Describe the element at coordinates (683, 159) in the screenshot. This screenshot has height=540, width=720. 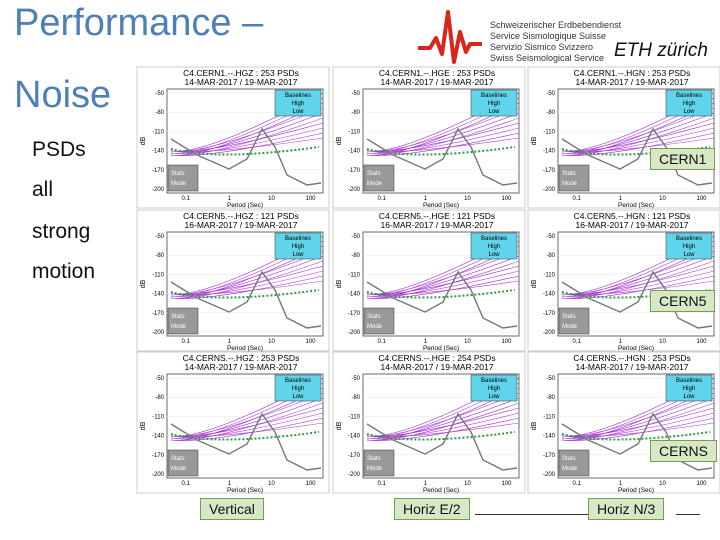
I see `row-label: CERN1` at that location.